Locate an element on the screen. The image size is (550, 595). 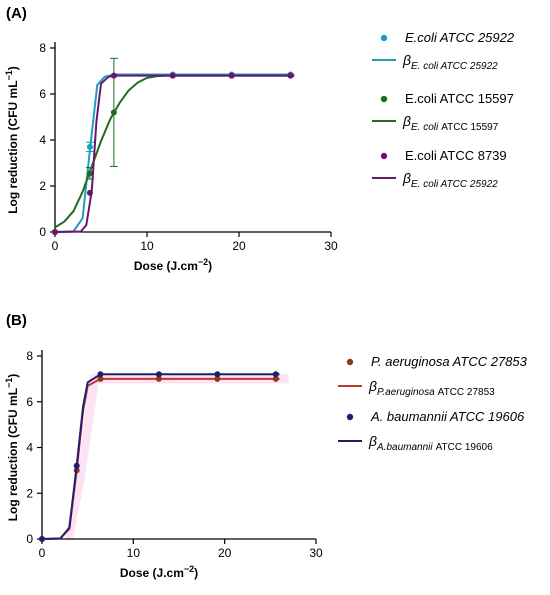
legend-fit-label: βP.aeruginosa ATCC 27853 is located at coordinates (431, 388).